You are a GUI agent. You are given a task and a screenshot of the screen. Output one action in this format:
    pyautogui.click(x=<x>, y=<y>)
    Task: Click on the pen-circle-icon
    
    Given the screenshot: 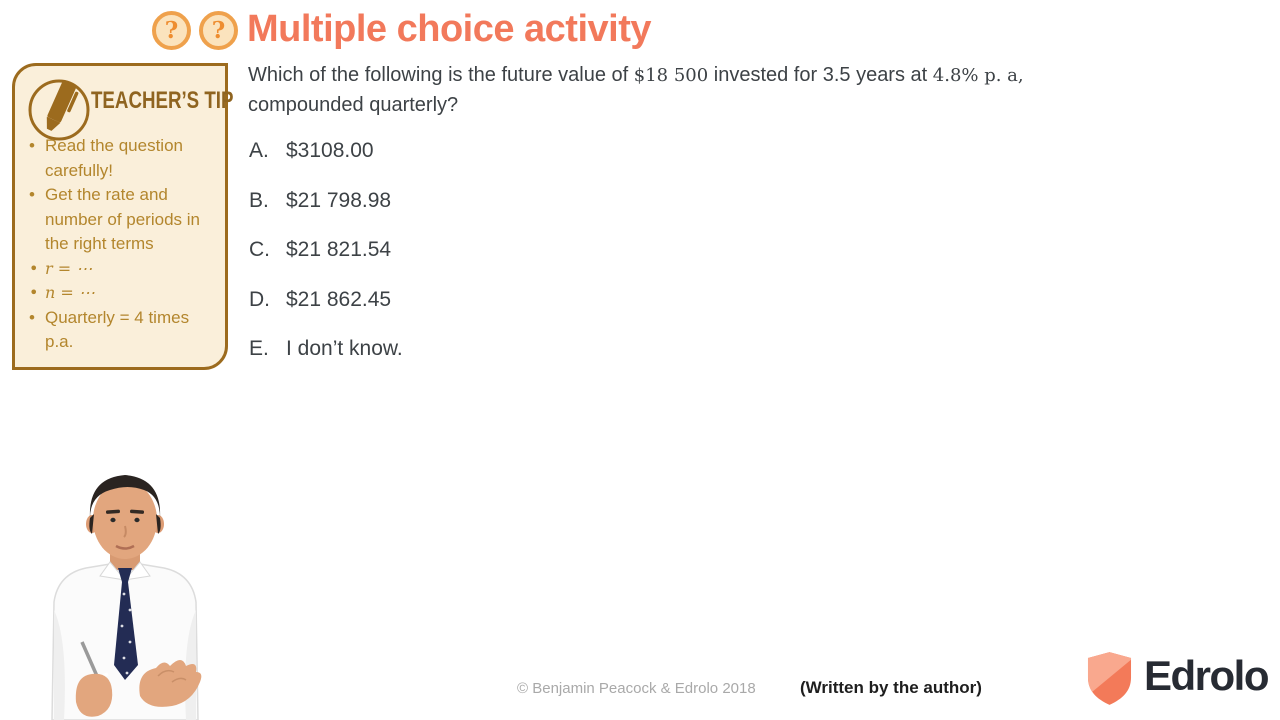 What is the action you would take?
    pyautogui.click(x=59, y=110)
    